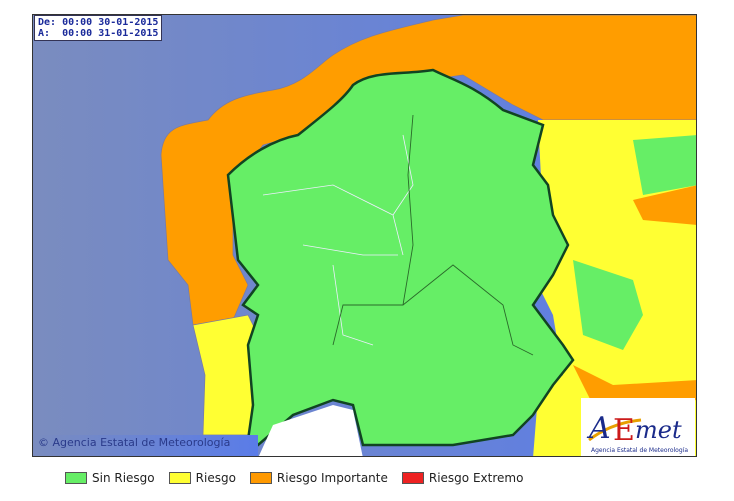 This screenshot has height=501, width=734. Describe the element at coordinates (310, 430) in the screenshot. I see `portugal-area` at that location.